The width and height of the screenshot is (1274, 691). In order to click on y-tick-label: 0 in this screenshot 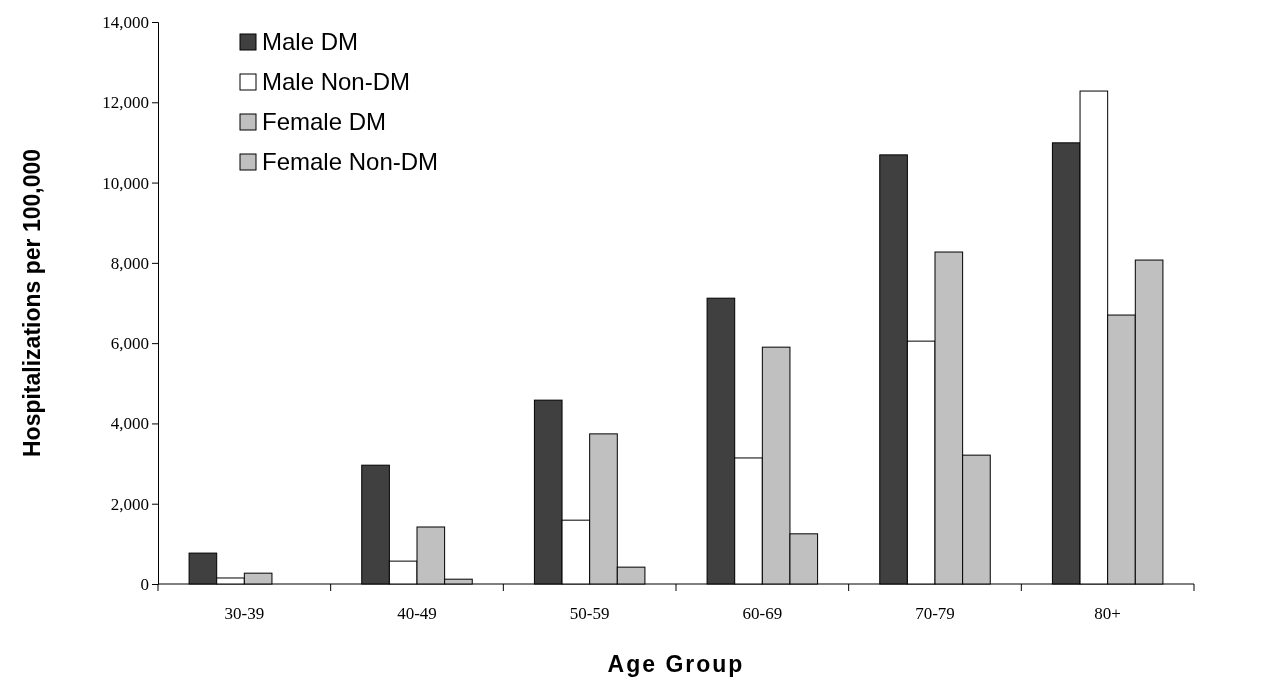, I will do `click(144, 584)`.